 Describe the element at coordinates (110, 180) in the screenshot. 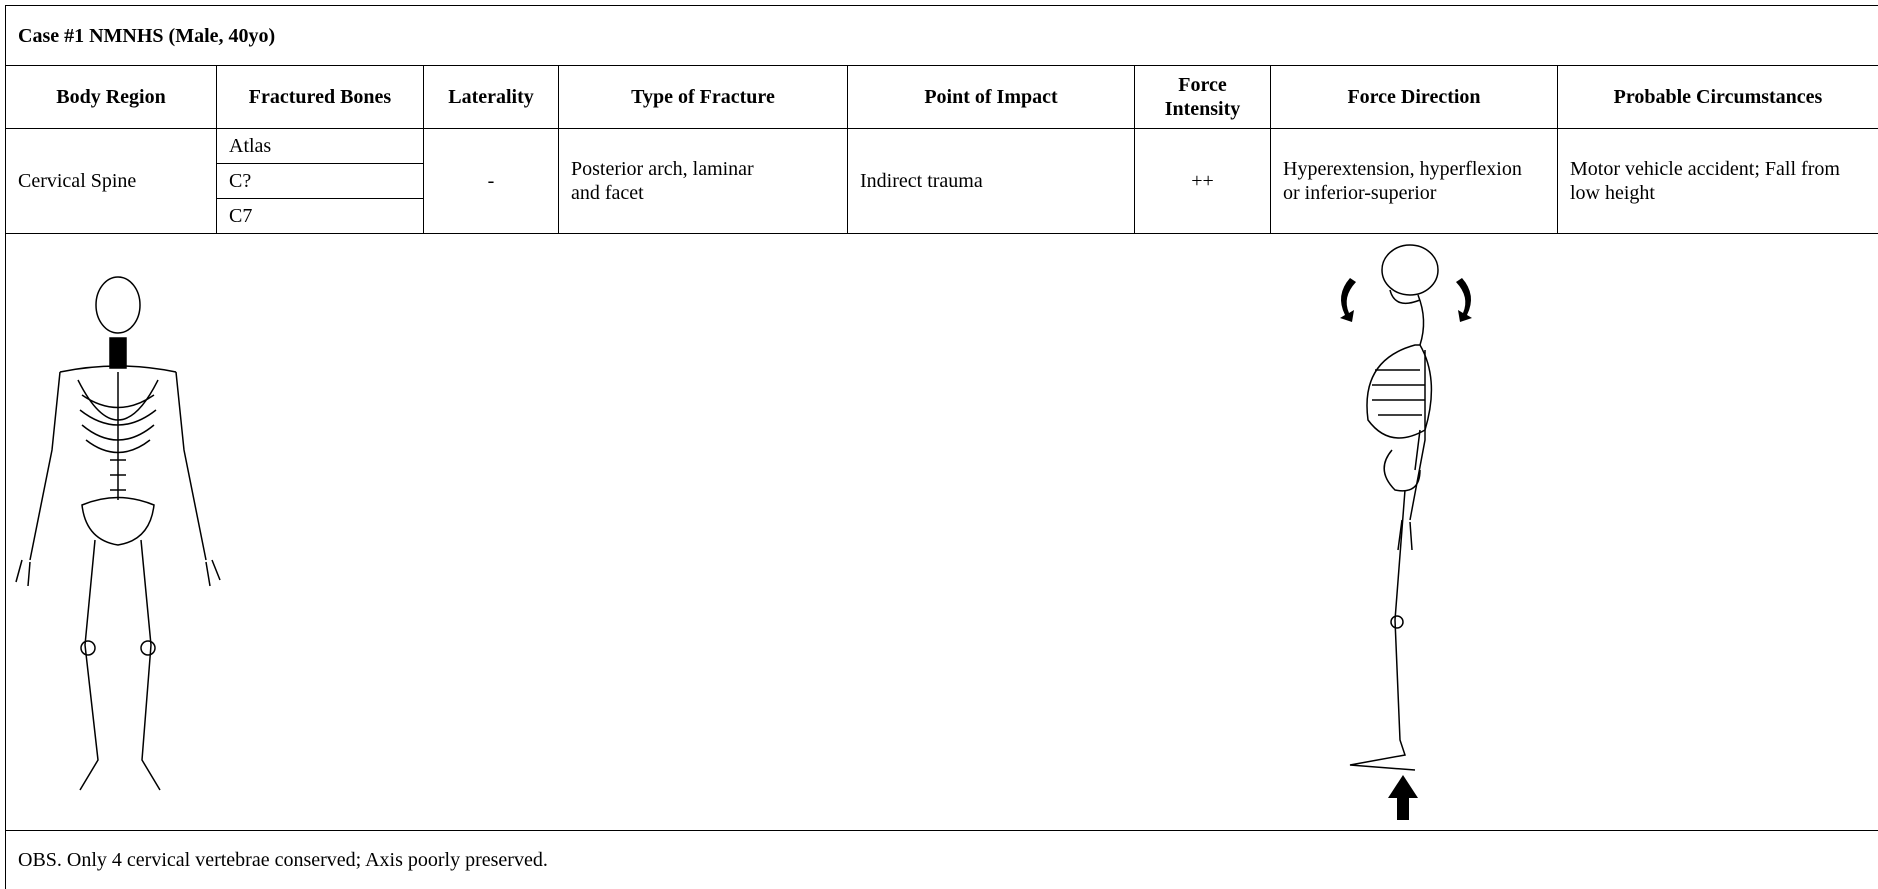

I see `cell: Cervical Spine` at that location.